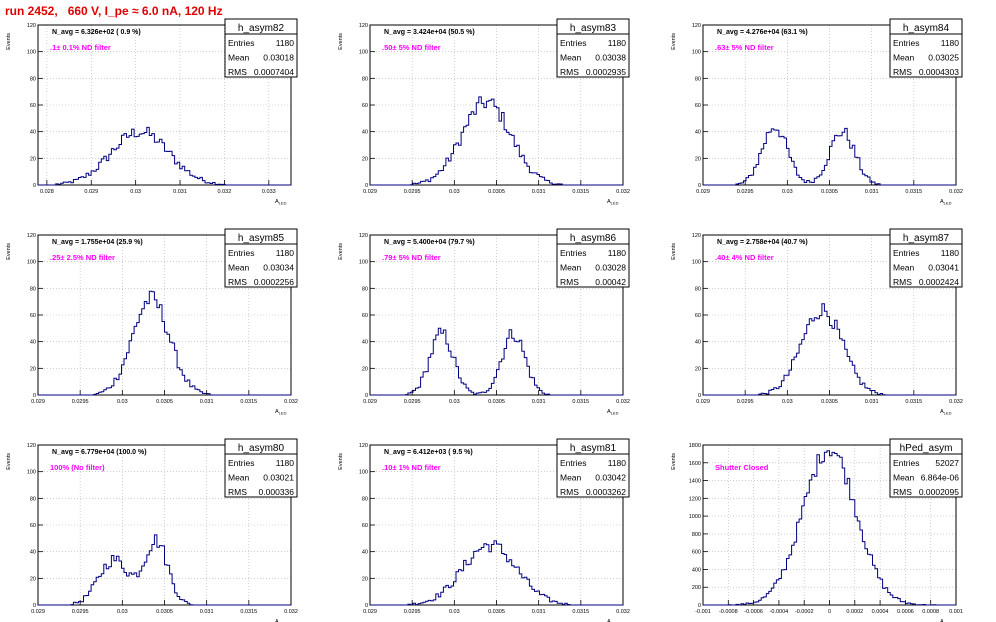  What do you see at coordinates (261, 28) in the screenshot?
I see `stats-title: h_asym82` at bounding box center [261, 28].